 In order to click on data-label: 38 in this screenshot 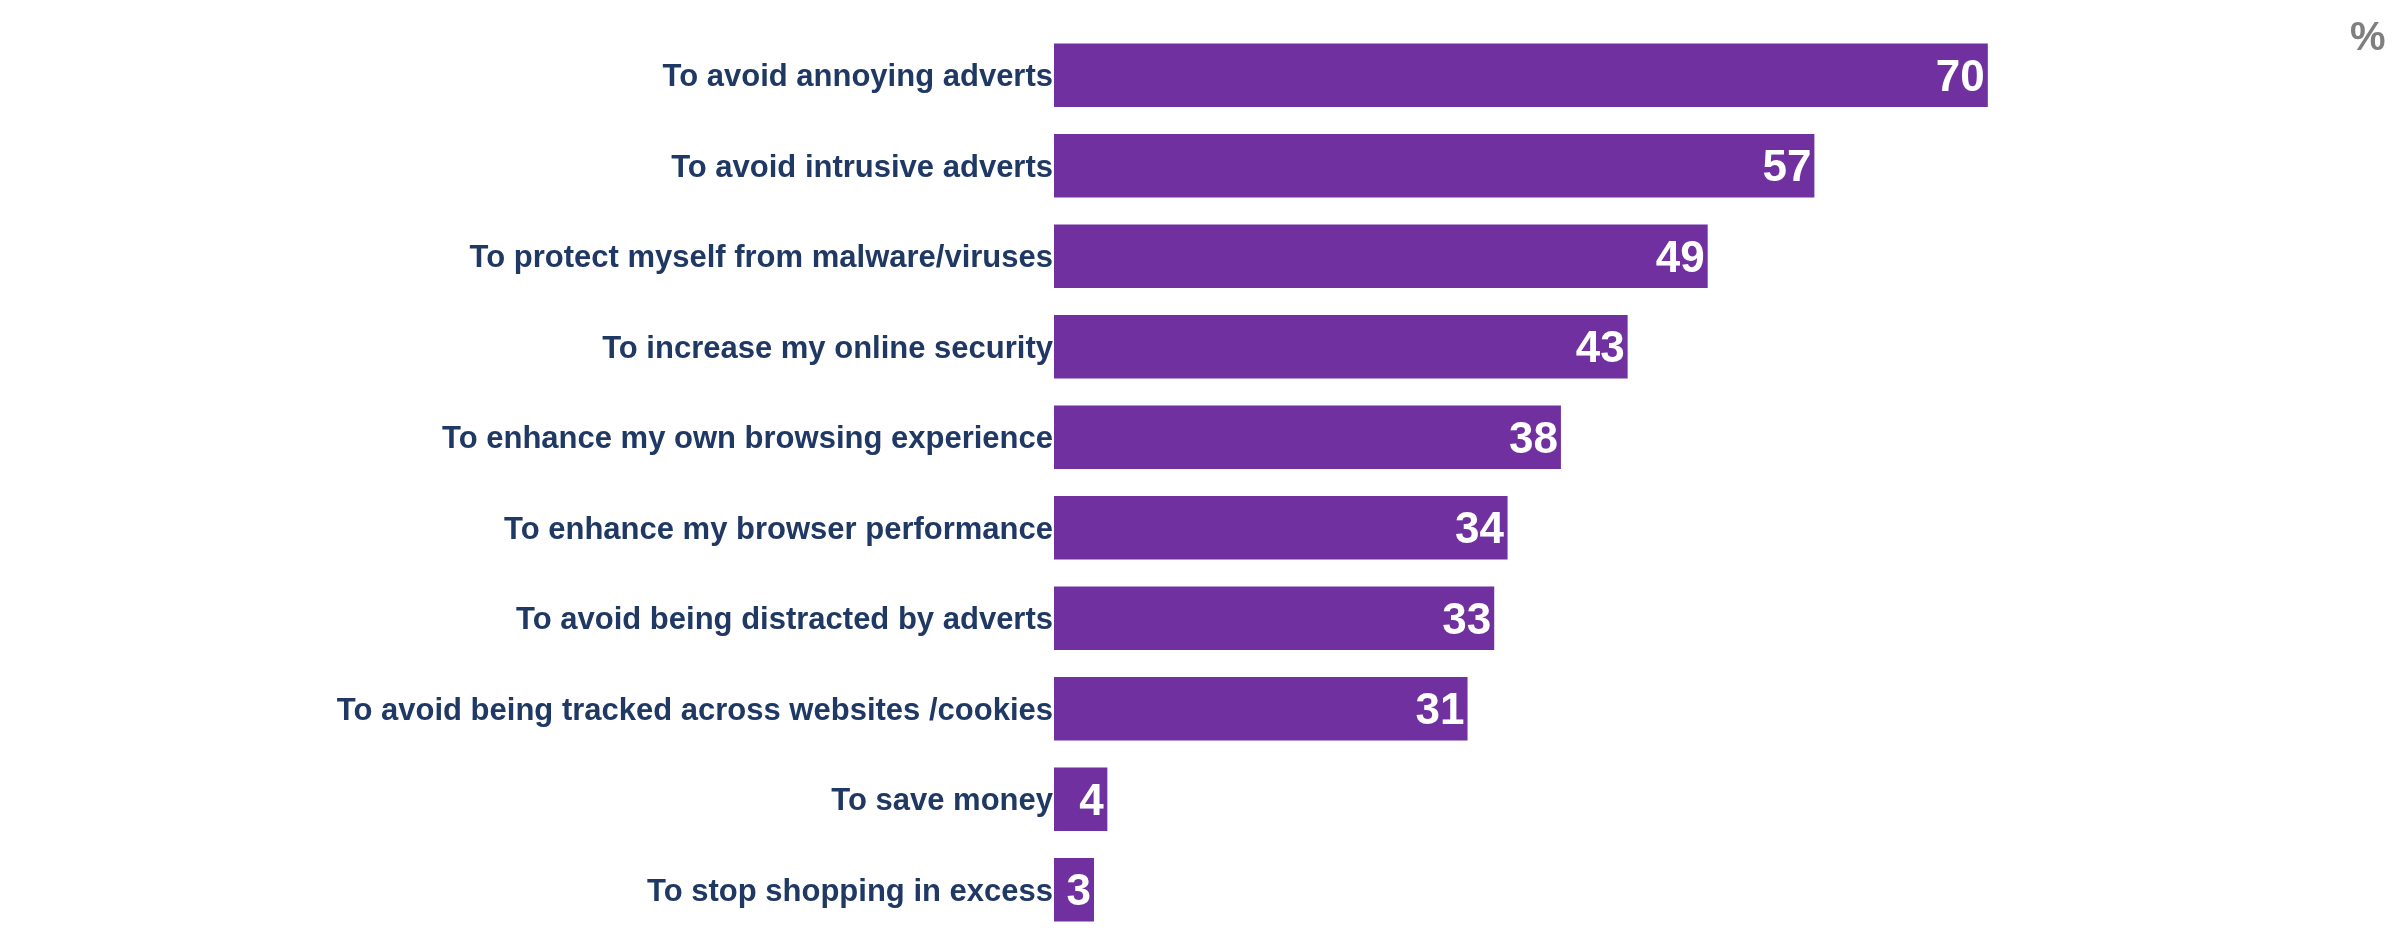, I will do `click(1533, 437)`.